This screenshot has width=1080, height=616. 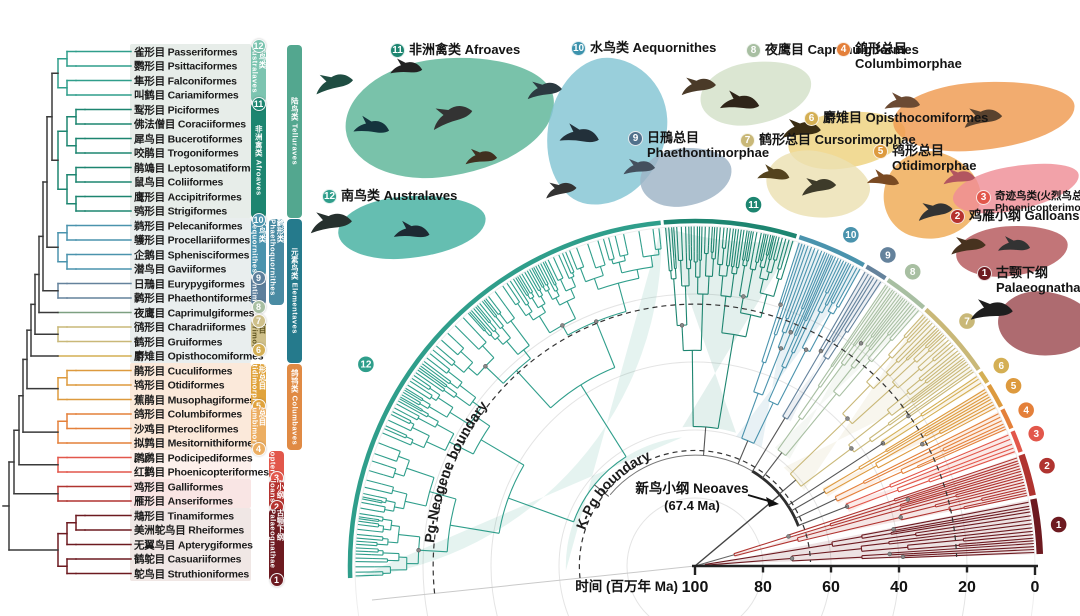 I want to click on clade-label-text: 水鸟类 Aequornithes, so click(x=653, y=47).